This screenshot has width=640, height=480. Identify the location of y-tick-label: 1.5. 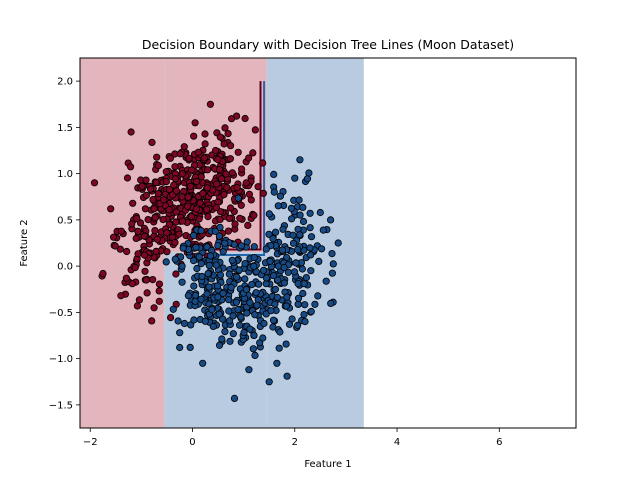
(65, 128).